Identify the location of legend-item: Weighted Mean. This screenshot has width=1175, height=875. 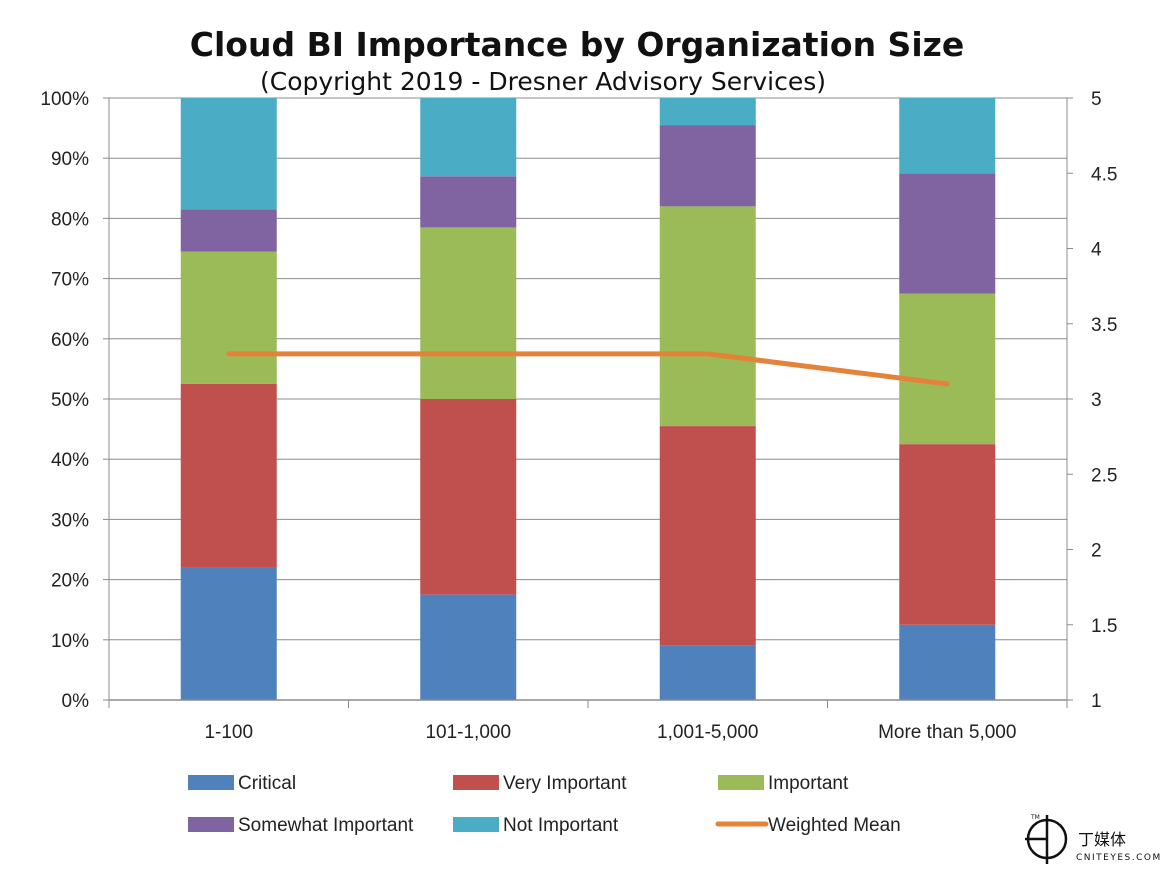
(808, 825).